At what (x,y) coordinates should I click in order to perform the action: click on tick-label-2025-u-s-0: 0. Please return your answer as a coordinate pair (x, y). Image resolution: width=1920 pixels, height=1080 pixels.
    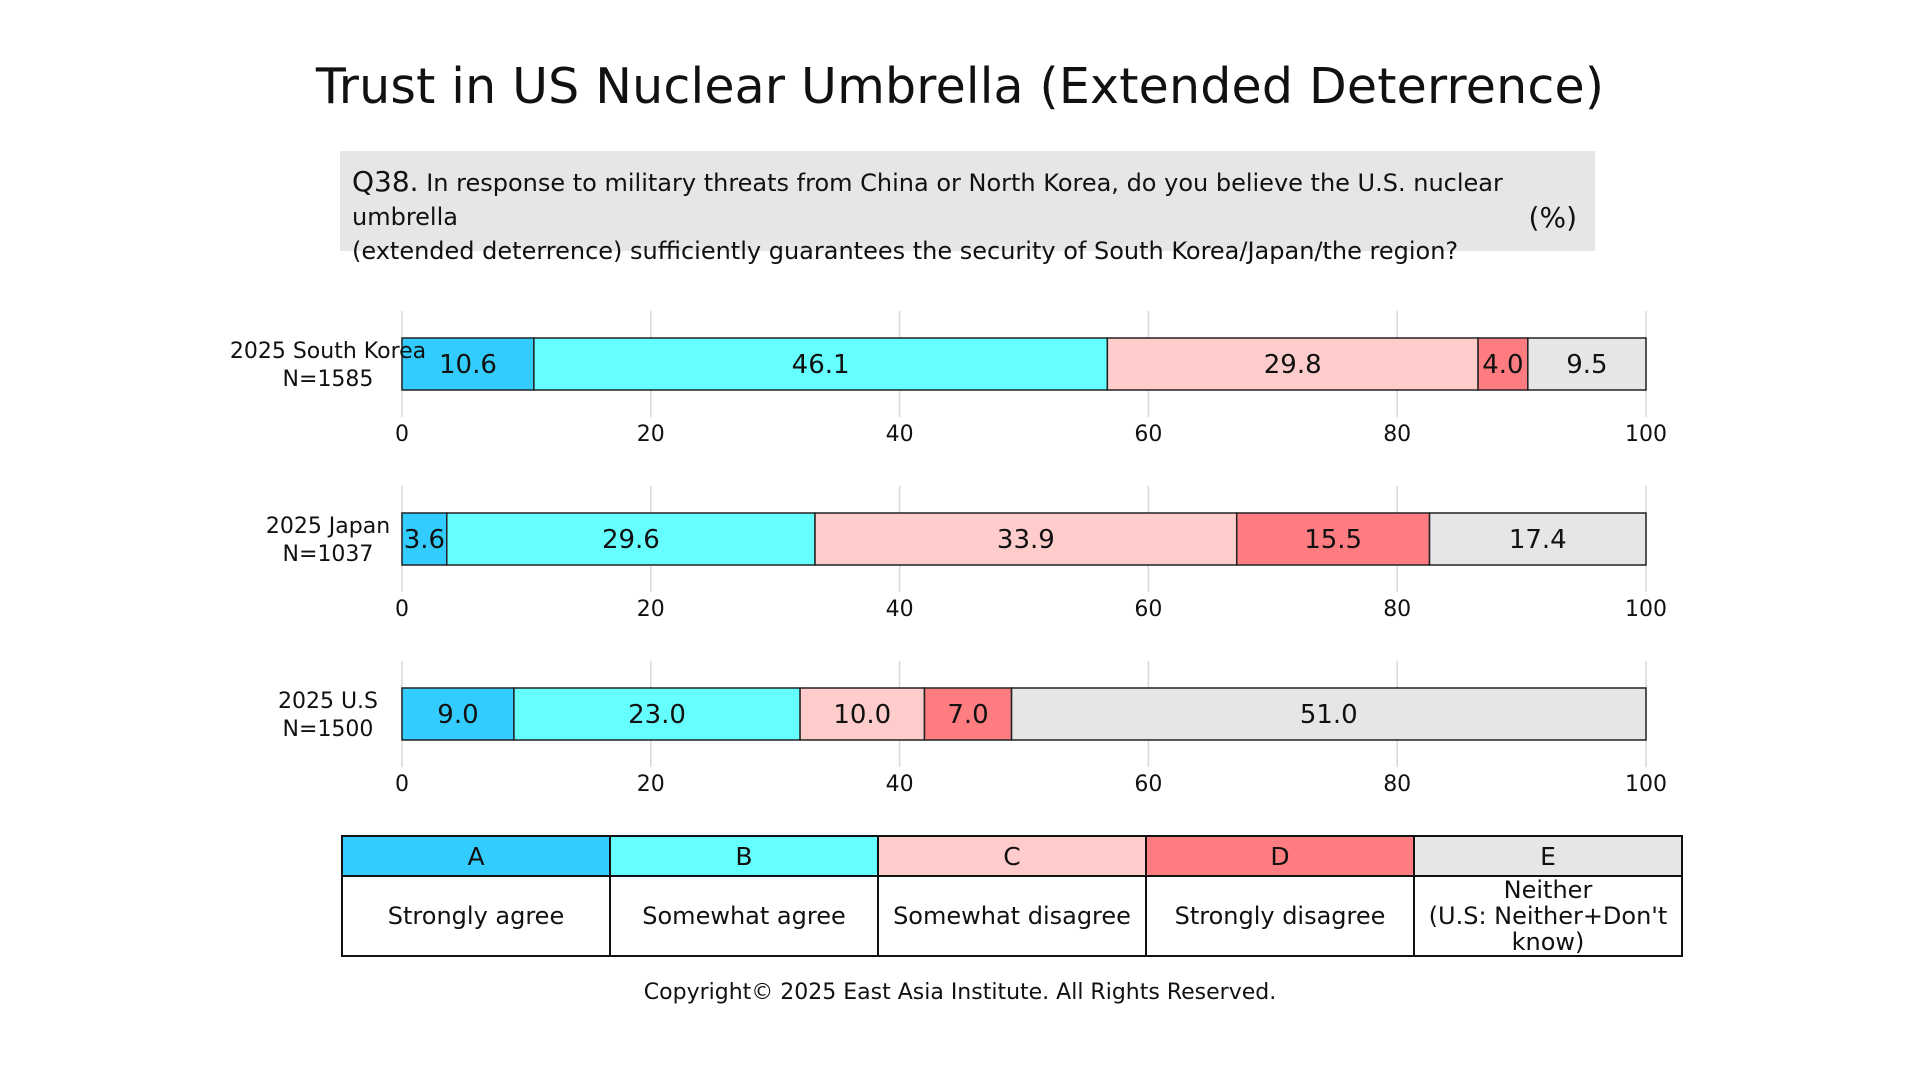
    Looking at the image, I should click on (402, 784).